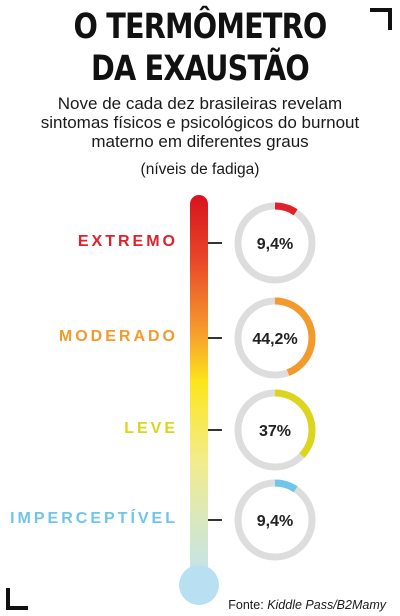  I want to click on donut-value-label-3: 9,4%, so click(275, 521).